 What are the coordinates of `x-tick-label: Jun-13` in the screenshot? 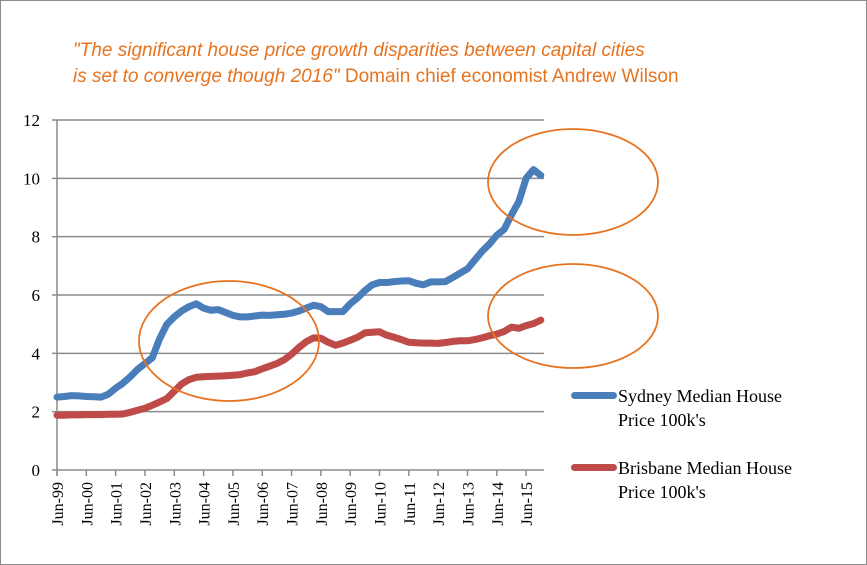 It's located at (468, 504).